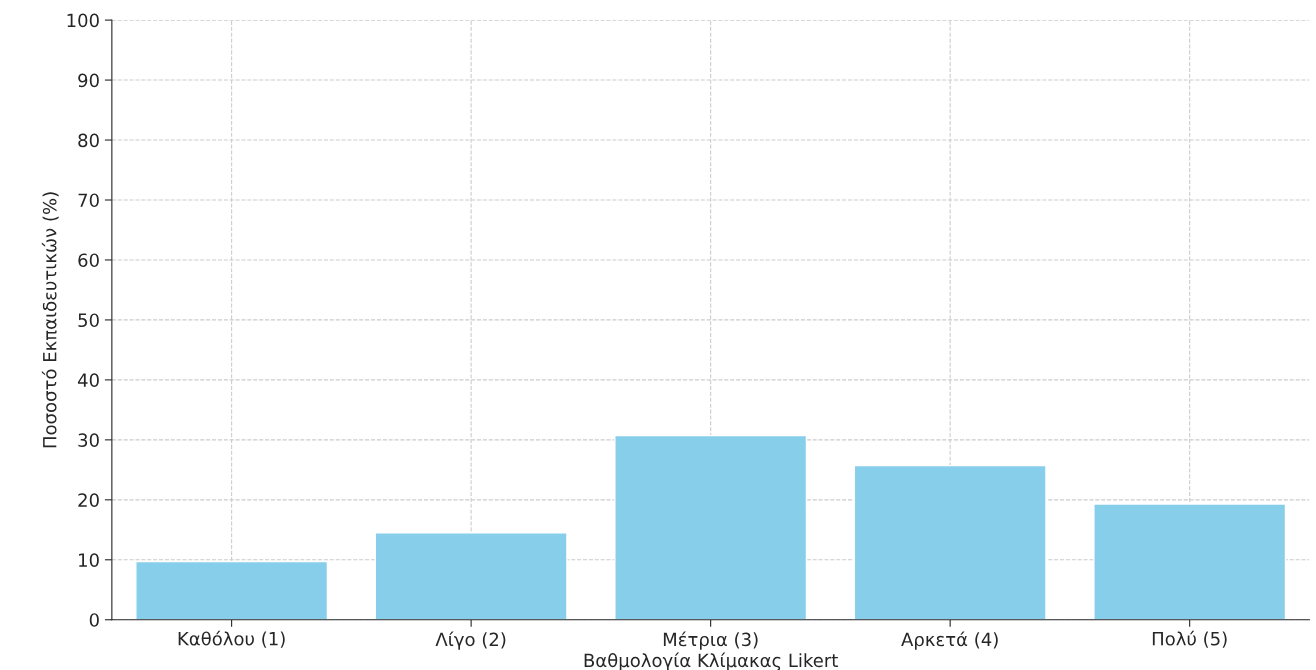  Describe the element at coordinates (88, 80) in the screenshot. I see `y-tick-label: 90` at that location.